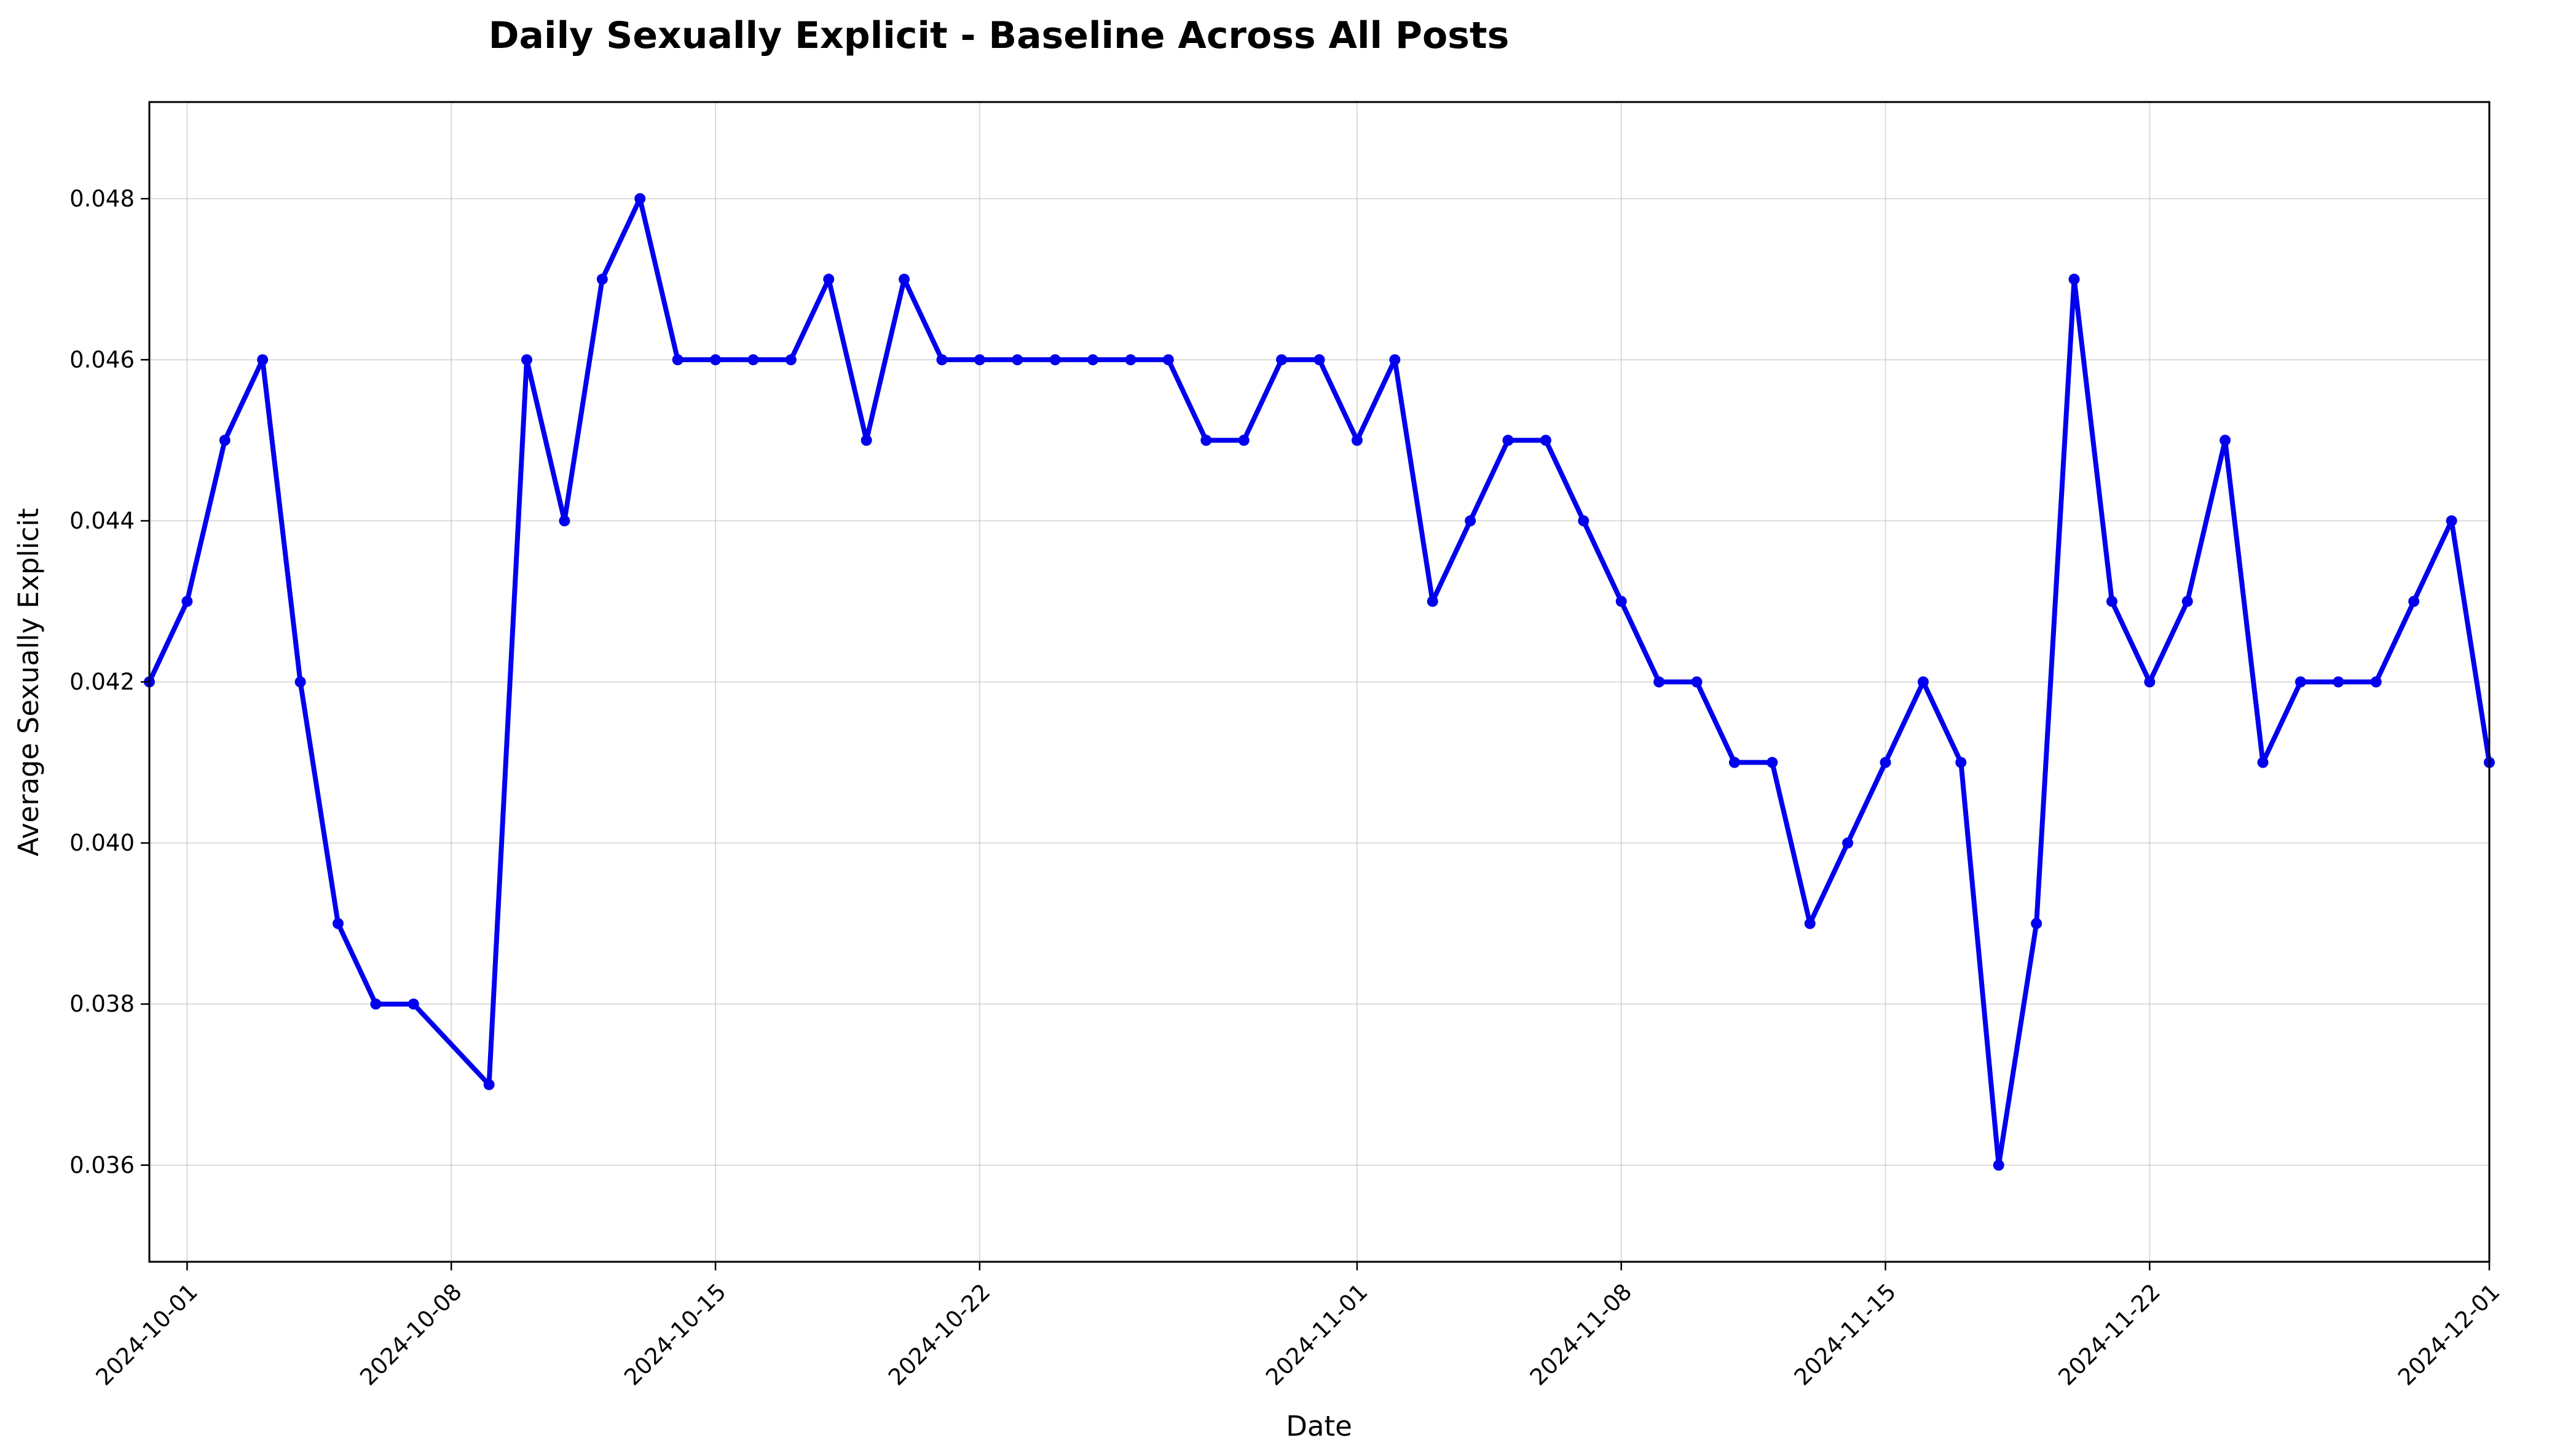  Describe the element at coordinates (102, 199) in the screenshot. I see `y-tick-label: 0.048` at that location.